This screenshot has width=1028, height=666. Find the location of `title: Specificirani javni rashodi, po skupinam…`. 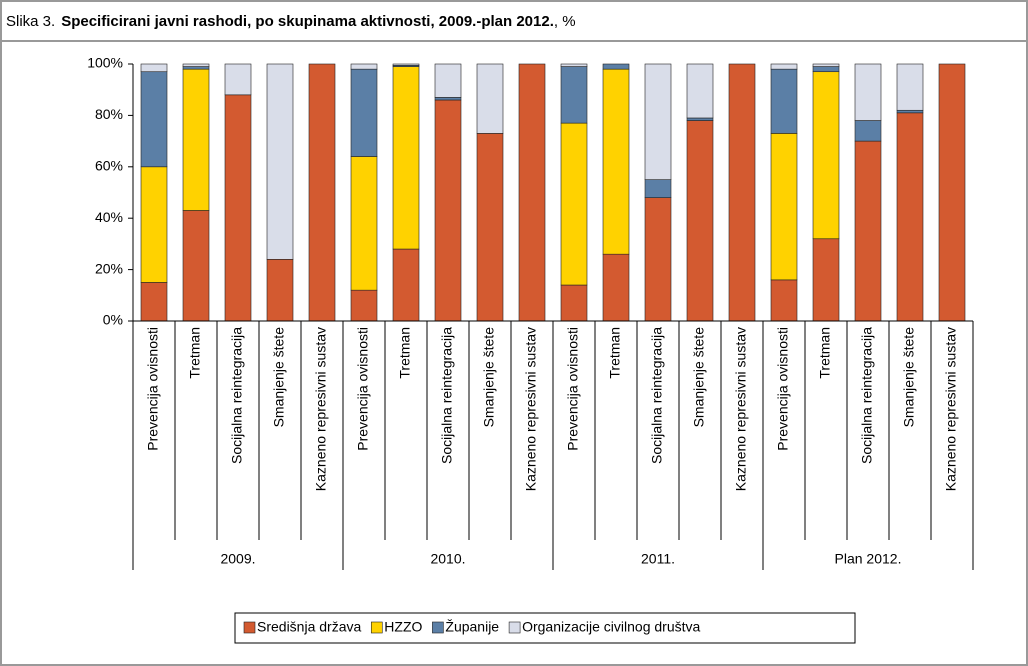

title: Specificirani javni rashodi, po skupinam… is located at coordinates (307, 21).